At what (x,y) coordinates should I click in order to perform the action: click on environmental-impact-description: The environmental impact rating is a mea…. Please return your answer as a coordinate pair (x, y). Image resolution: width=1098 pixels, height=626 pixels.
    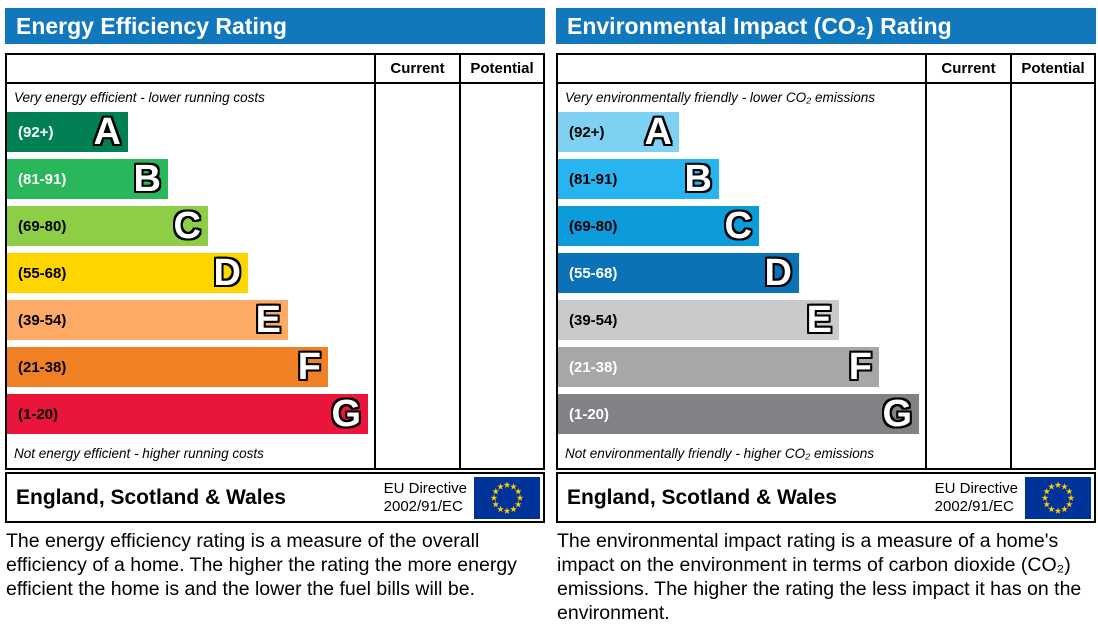
    Looking at the image, I should click on (819, 577).